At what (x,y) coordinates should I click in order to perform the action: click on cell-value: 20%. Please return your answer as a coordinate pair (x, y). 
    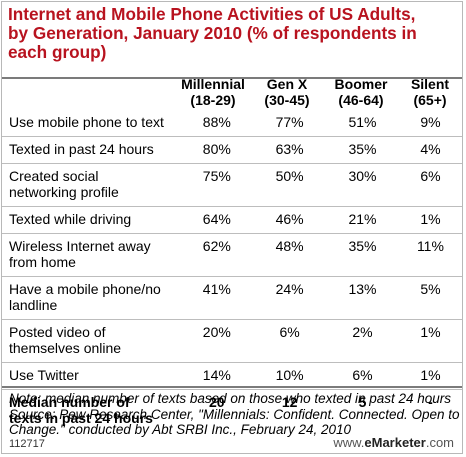
    Looking at the image, I should click on (217, 341).